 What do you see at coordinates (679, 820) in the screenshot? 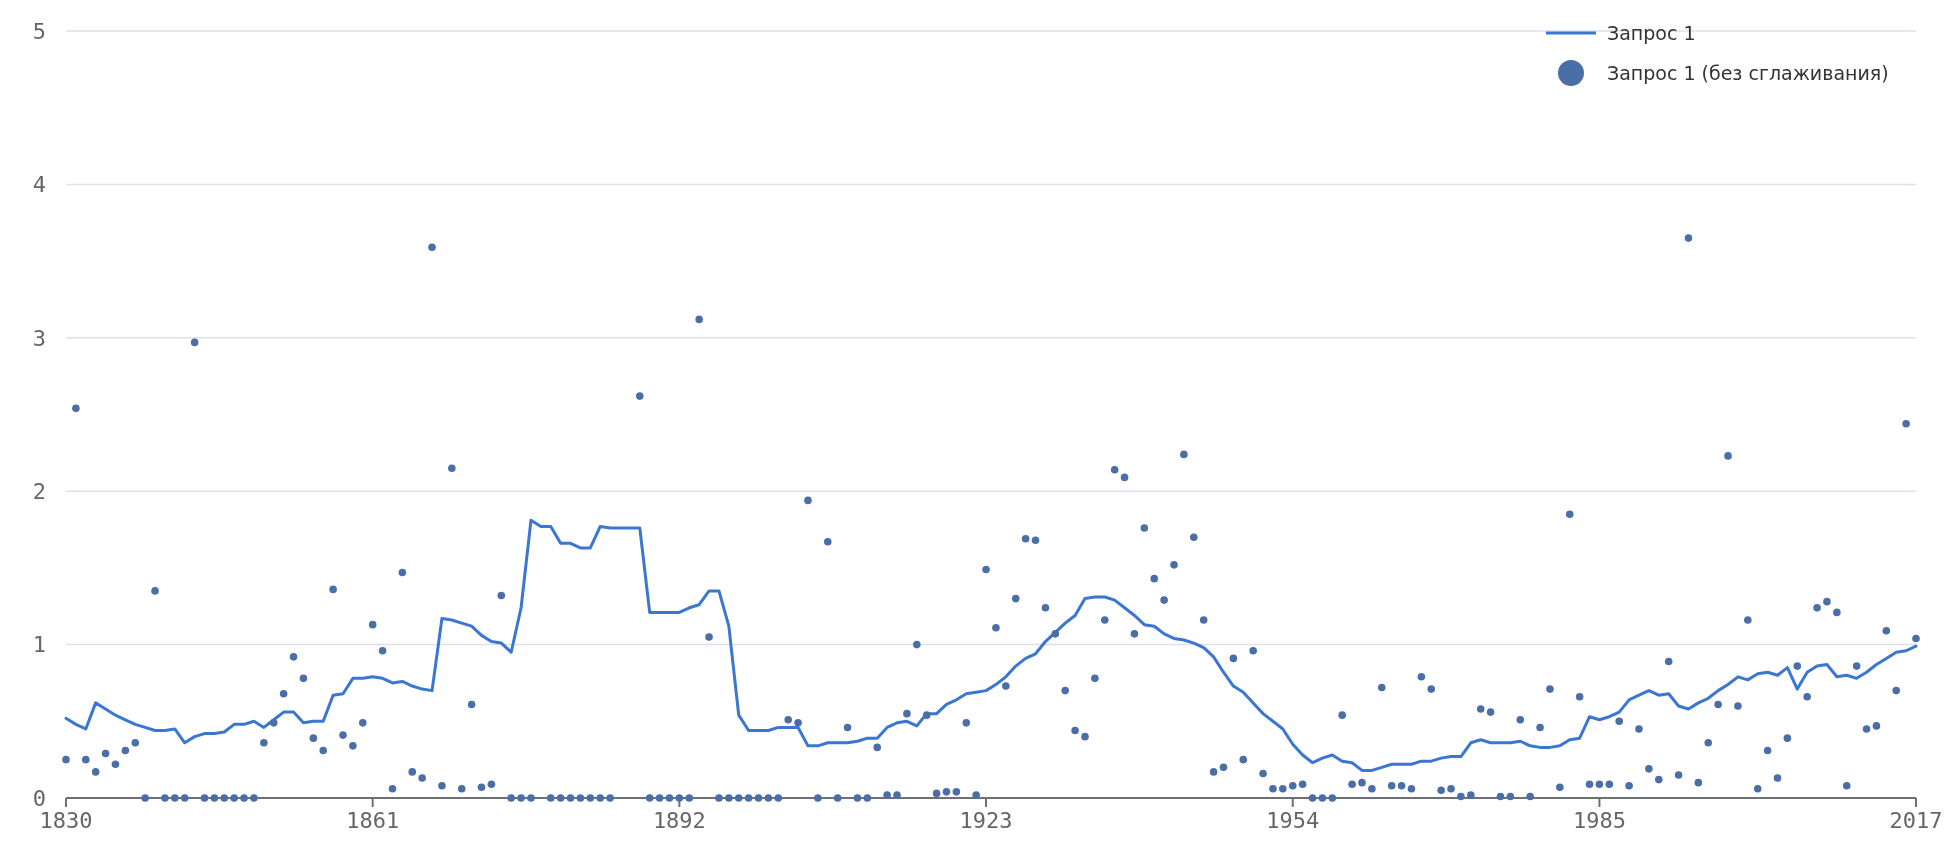
I see `x-tick-label: 1892` at bounding box center [679, 820].